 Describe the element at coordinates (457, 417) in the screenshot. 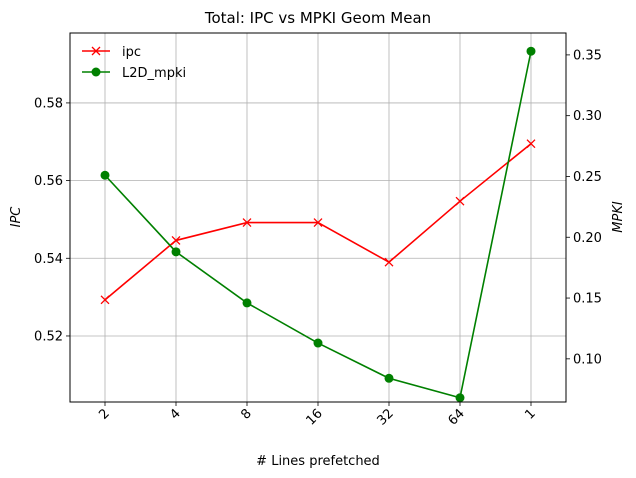

I see `x-tick-label: 64` at that location.